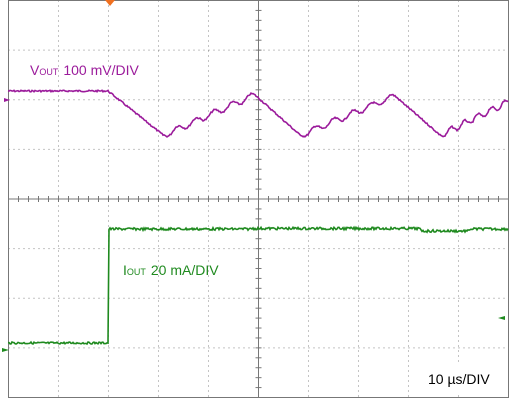 Image resolution: width=510 pixels, height=402 pixels. Describe the element at coordinates (110, 3) in the screenshot. I see `trigger-marker` at that location.